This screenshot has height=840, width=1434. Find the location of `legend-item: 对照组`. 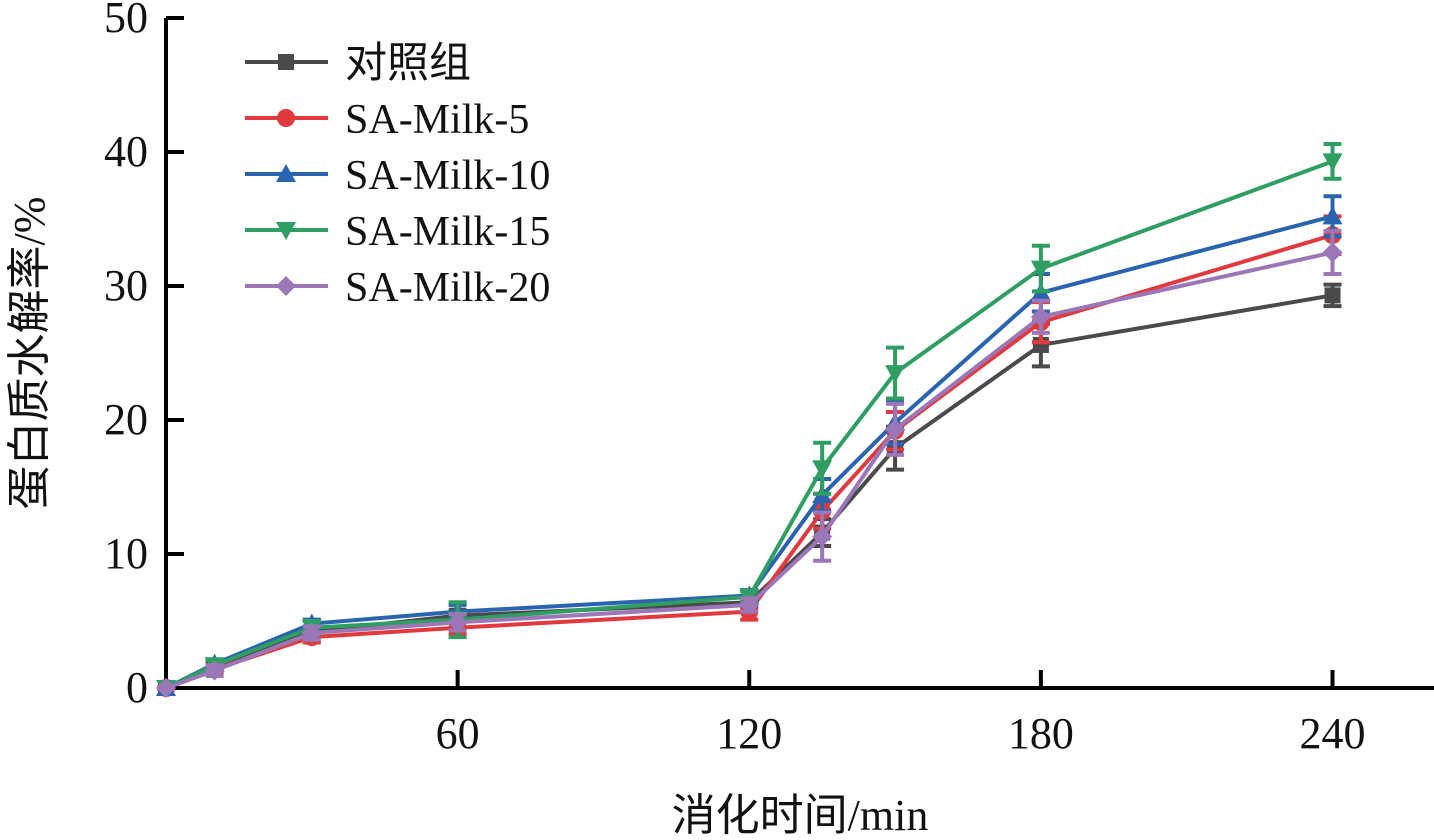

legend-item: 对照组 is located at coordinates (358, 64).